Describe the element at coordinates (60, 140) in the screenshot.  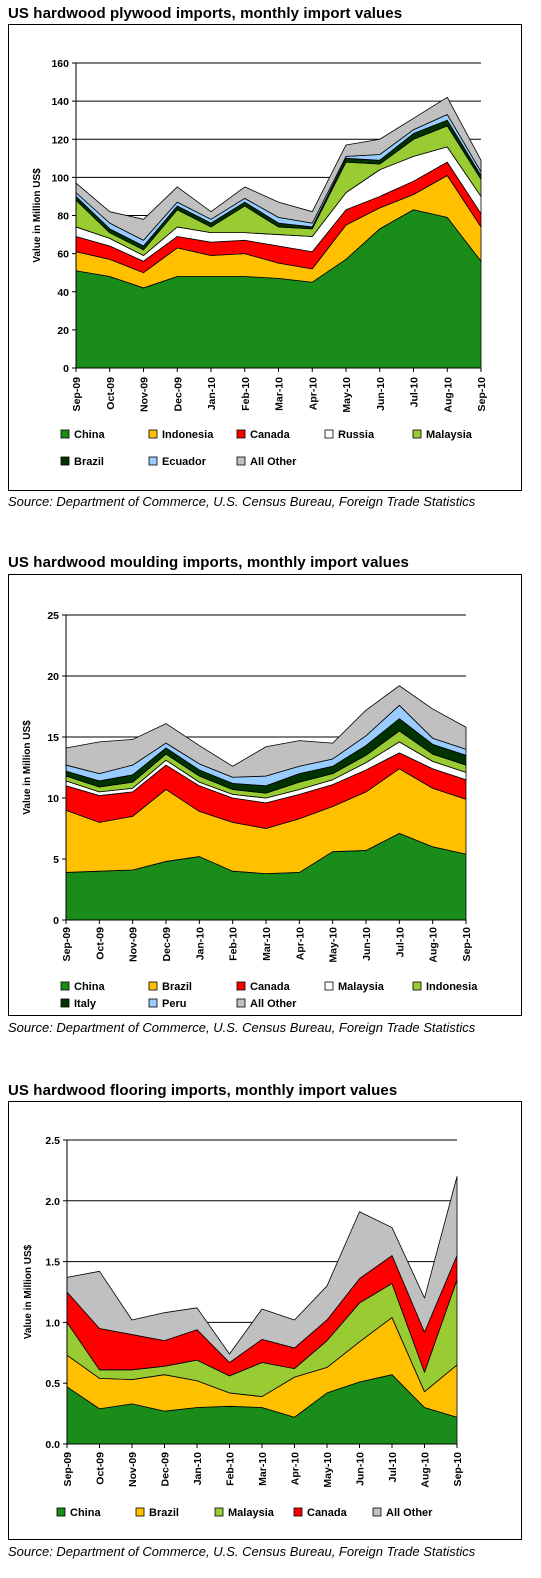
I see `y-tick-label: 120` at that location.